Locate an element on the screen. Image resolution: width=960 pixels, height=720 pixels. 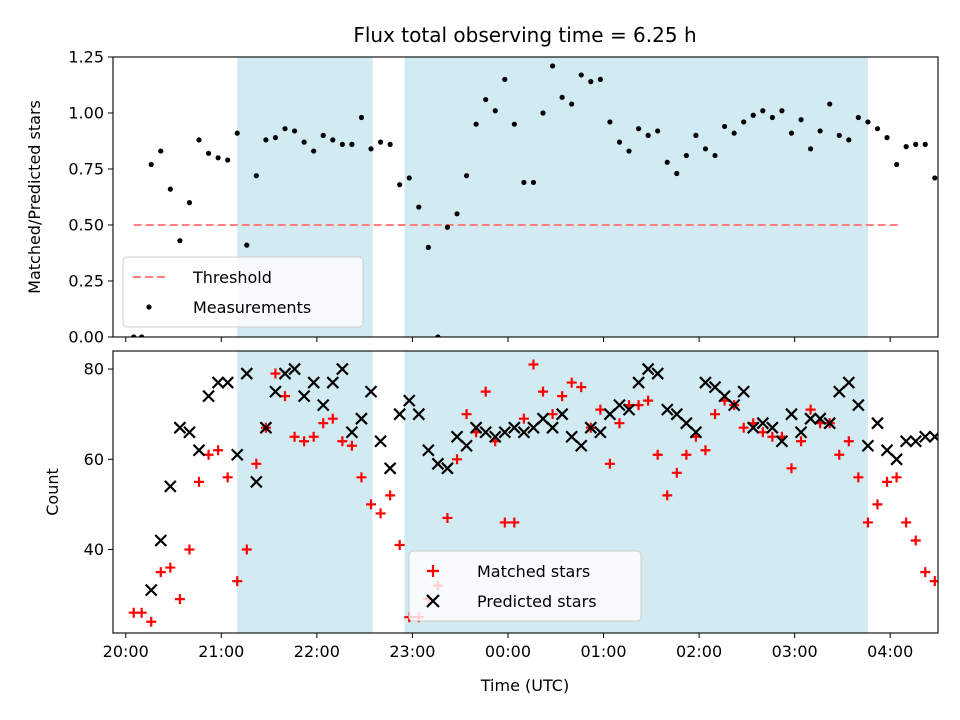
y-axis-label: Matched/Predicted stars is located at coordinates (34, 197).